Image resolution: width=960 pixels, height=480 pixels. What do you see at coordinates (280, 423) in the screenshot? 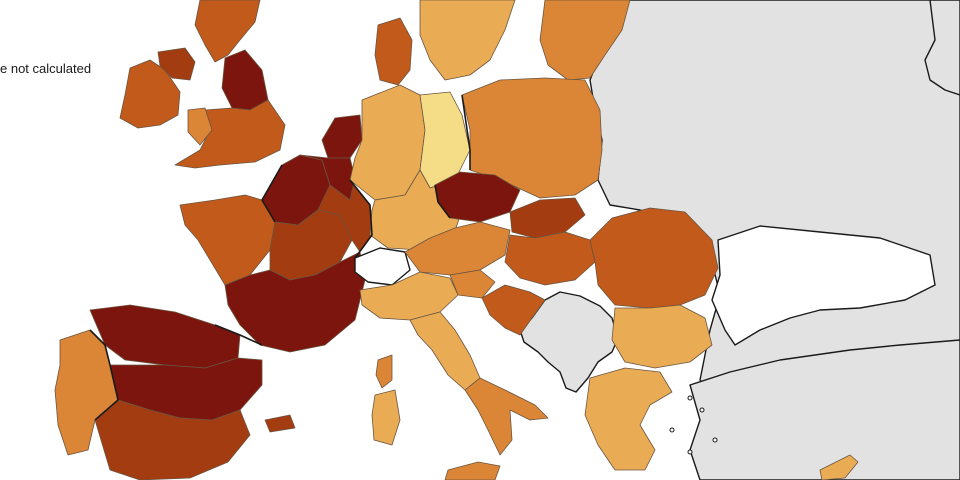
I see `region-balearic` at bounding box center [280, 423].